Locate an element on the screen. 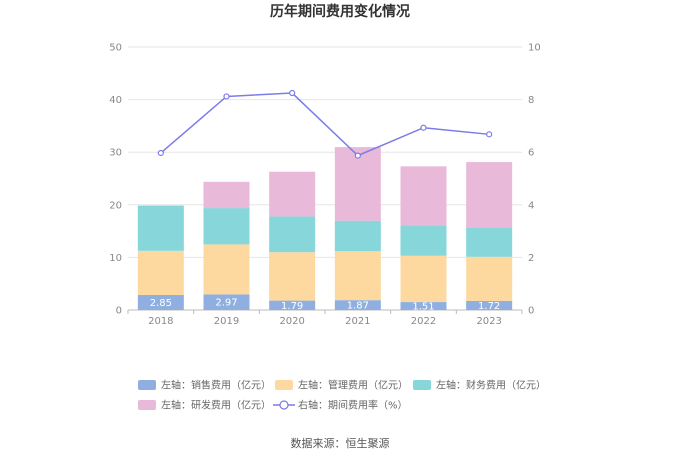 The image size is (680, 460). x-tick-label: 2022 is located at coordinates (423, 321).